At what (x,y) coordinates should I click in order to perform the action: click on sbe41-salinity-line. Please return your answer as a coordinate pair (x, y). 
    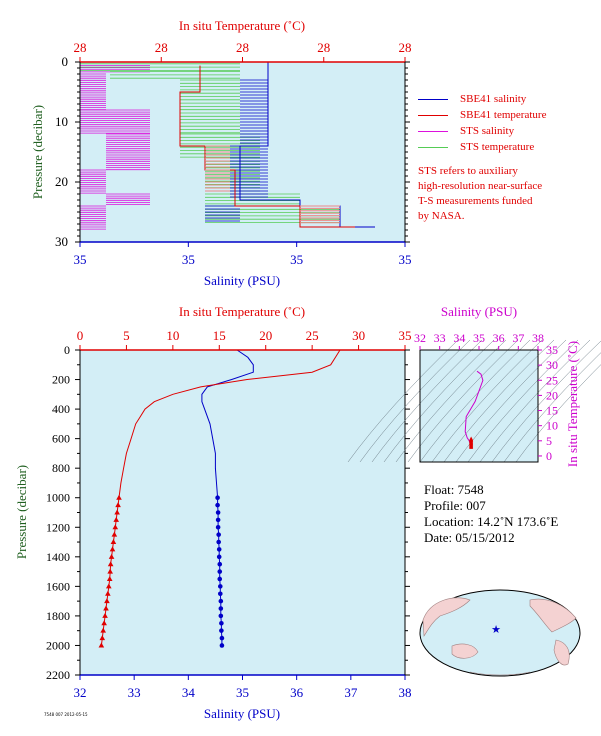
    Looking at the image, I should click on (307, 145).